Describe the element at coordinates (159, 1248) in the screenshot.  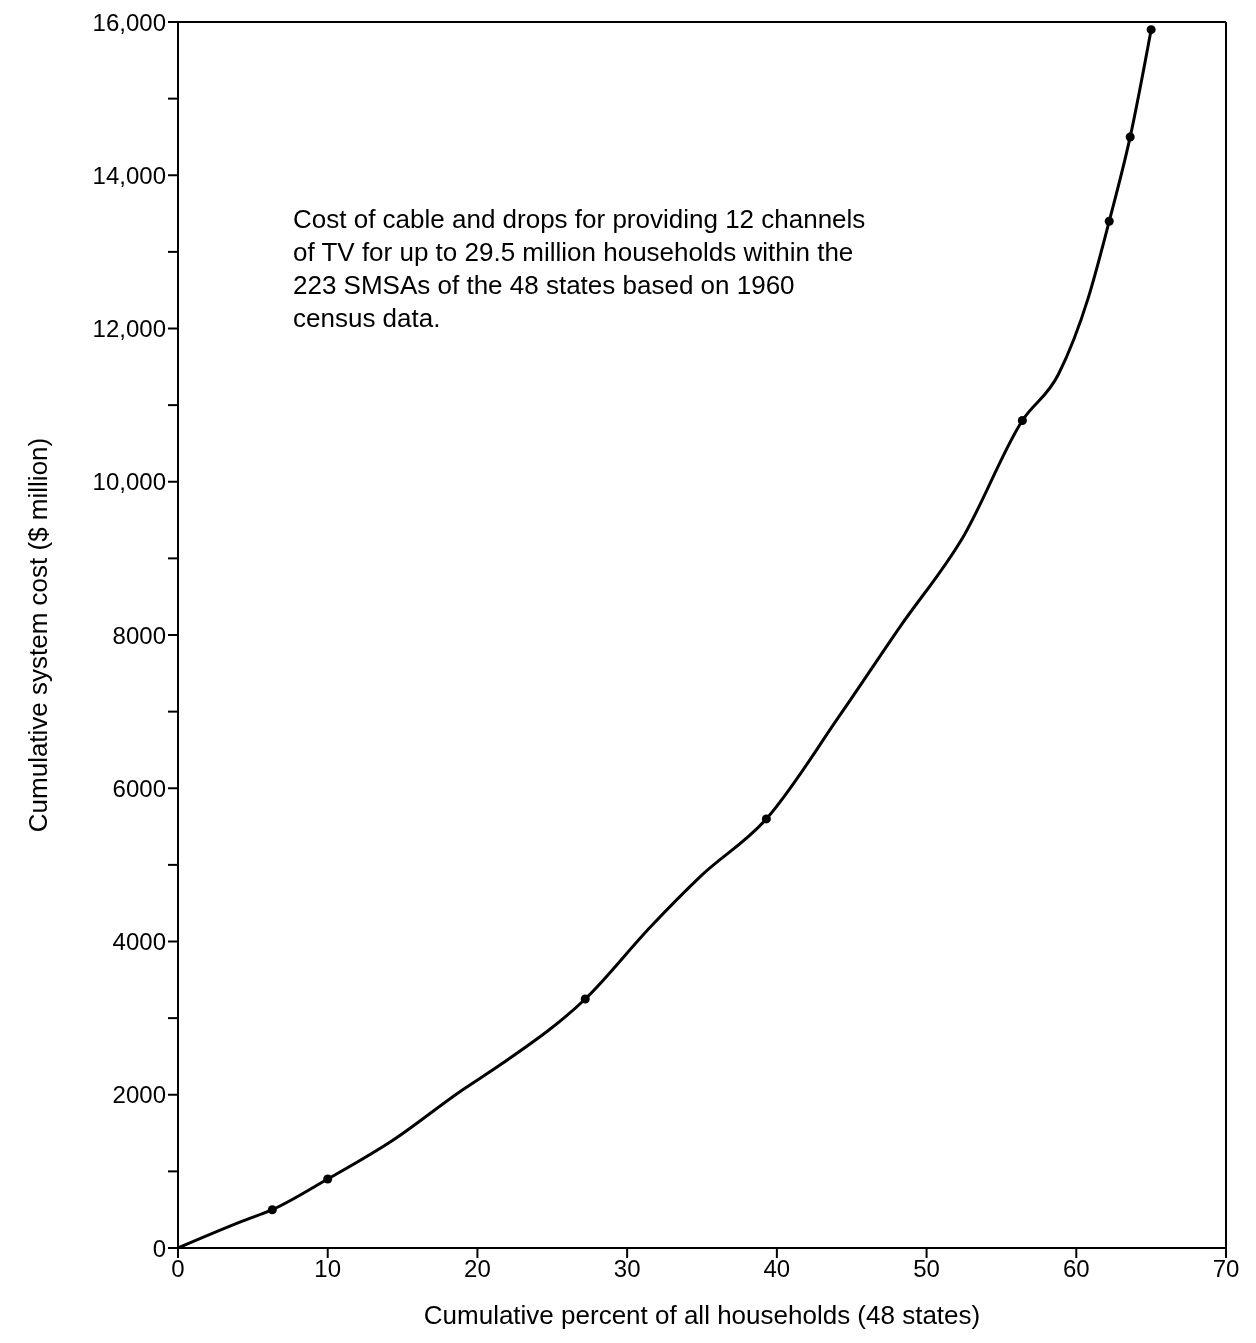
I see `y-tick-label: 0` at that location.